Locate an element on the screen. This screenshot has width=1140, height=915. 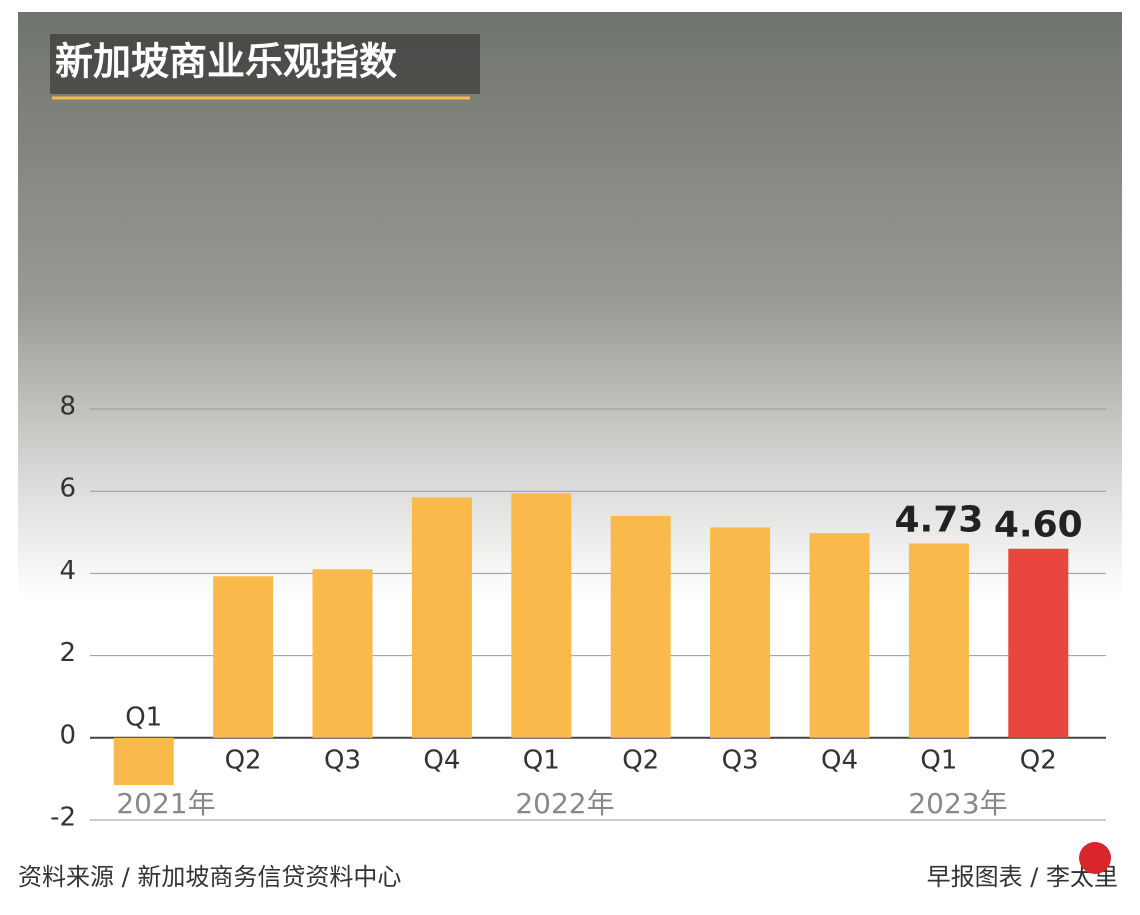
y-tick-label: 0 is located at coordinates (67, 735).